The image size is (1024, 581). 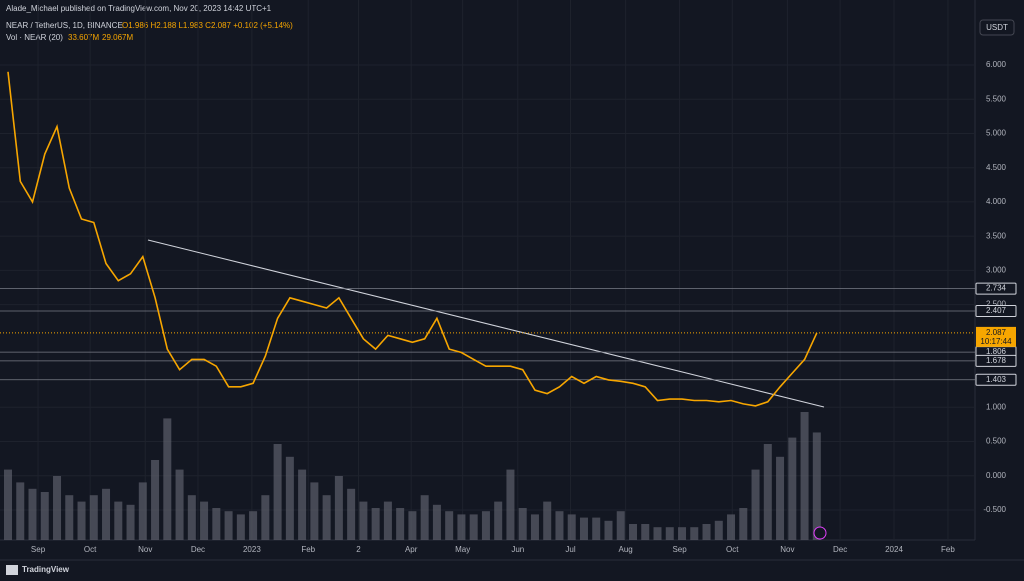 I want to click on currency-button, so click(x=997, y=27).